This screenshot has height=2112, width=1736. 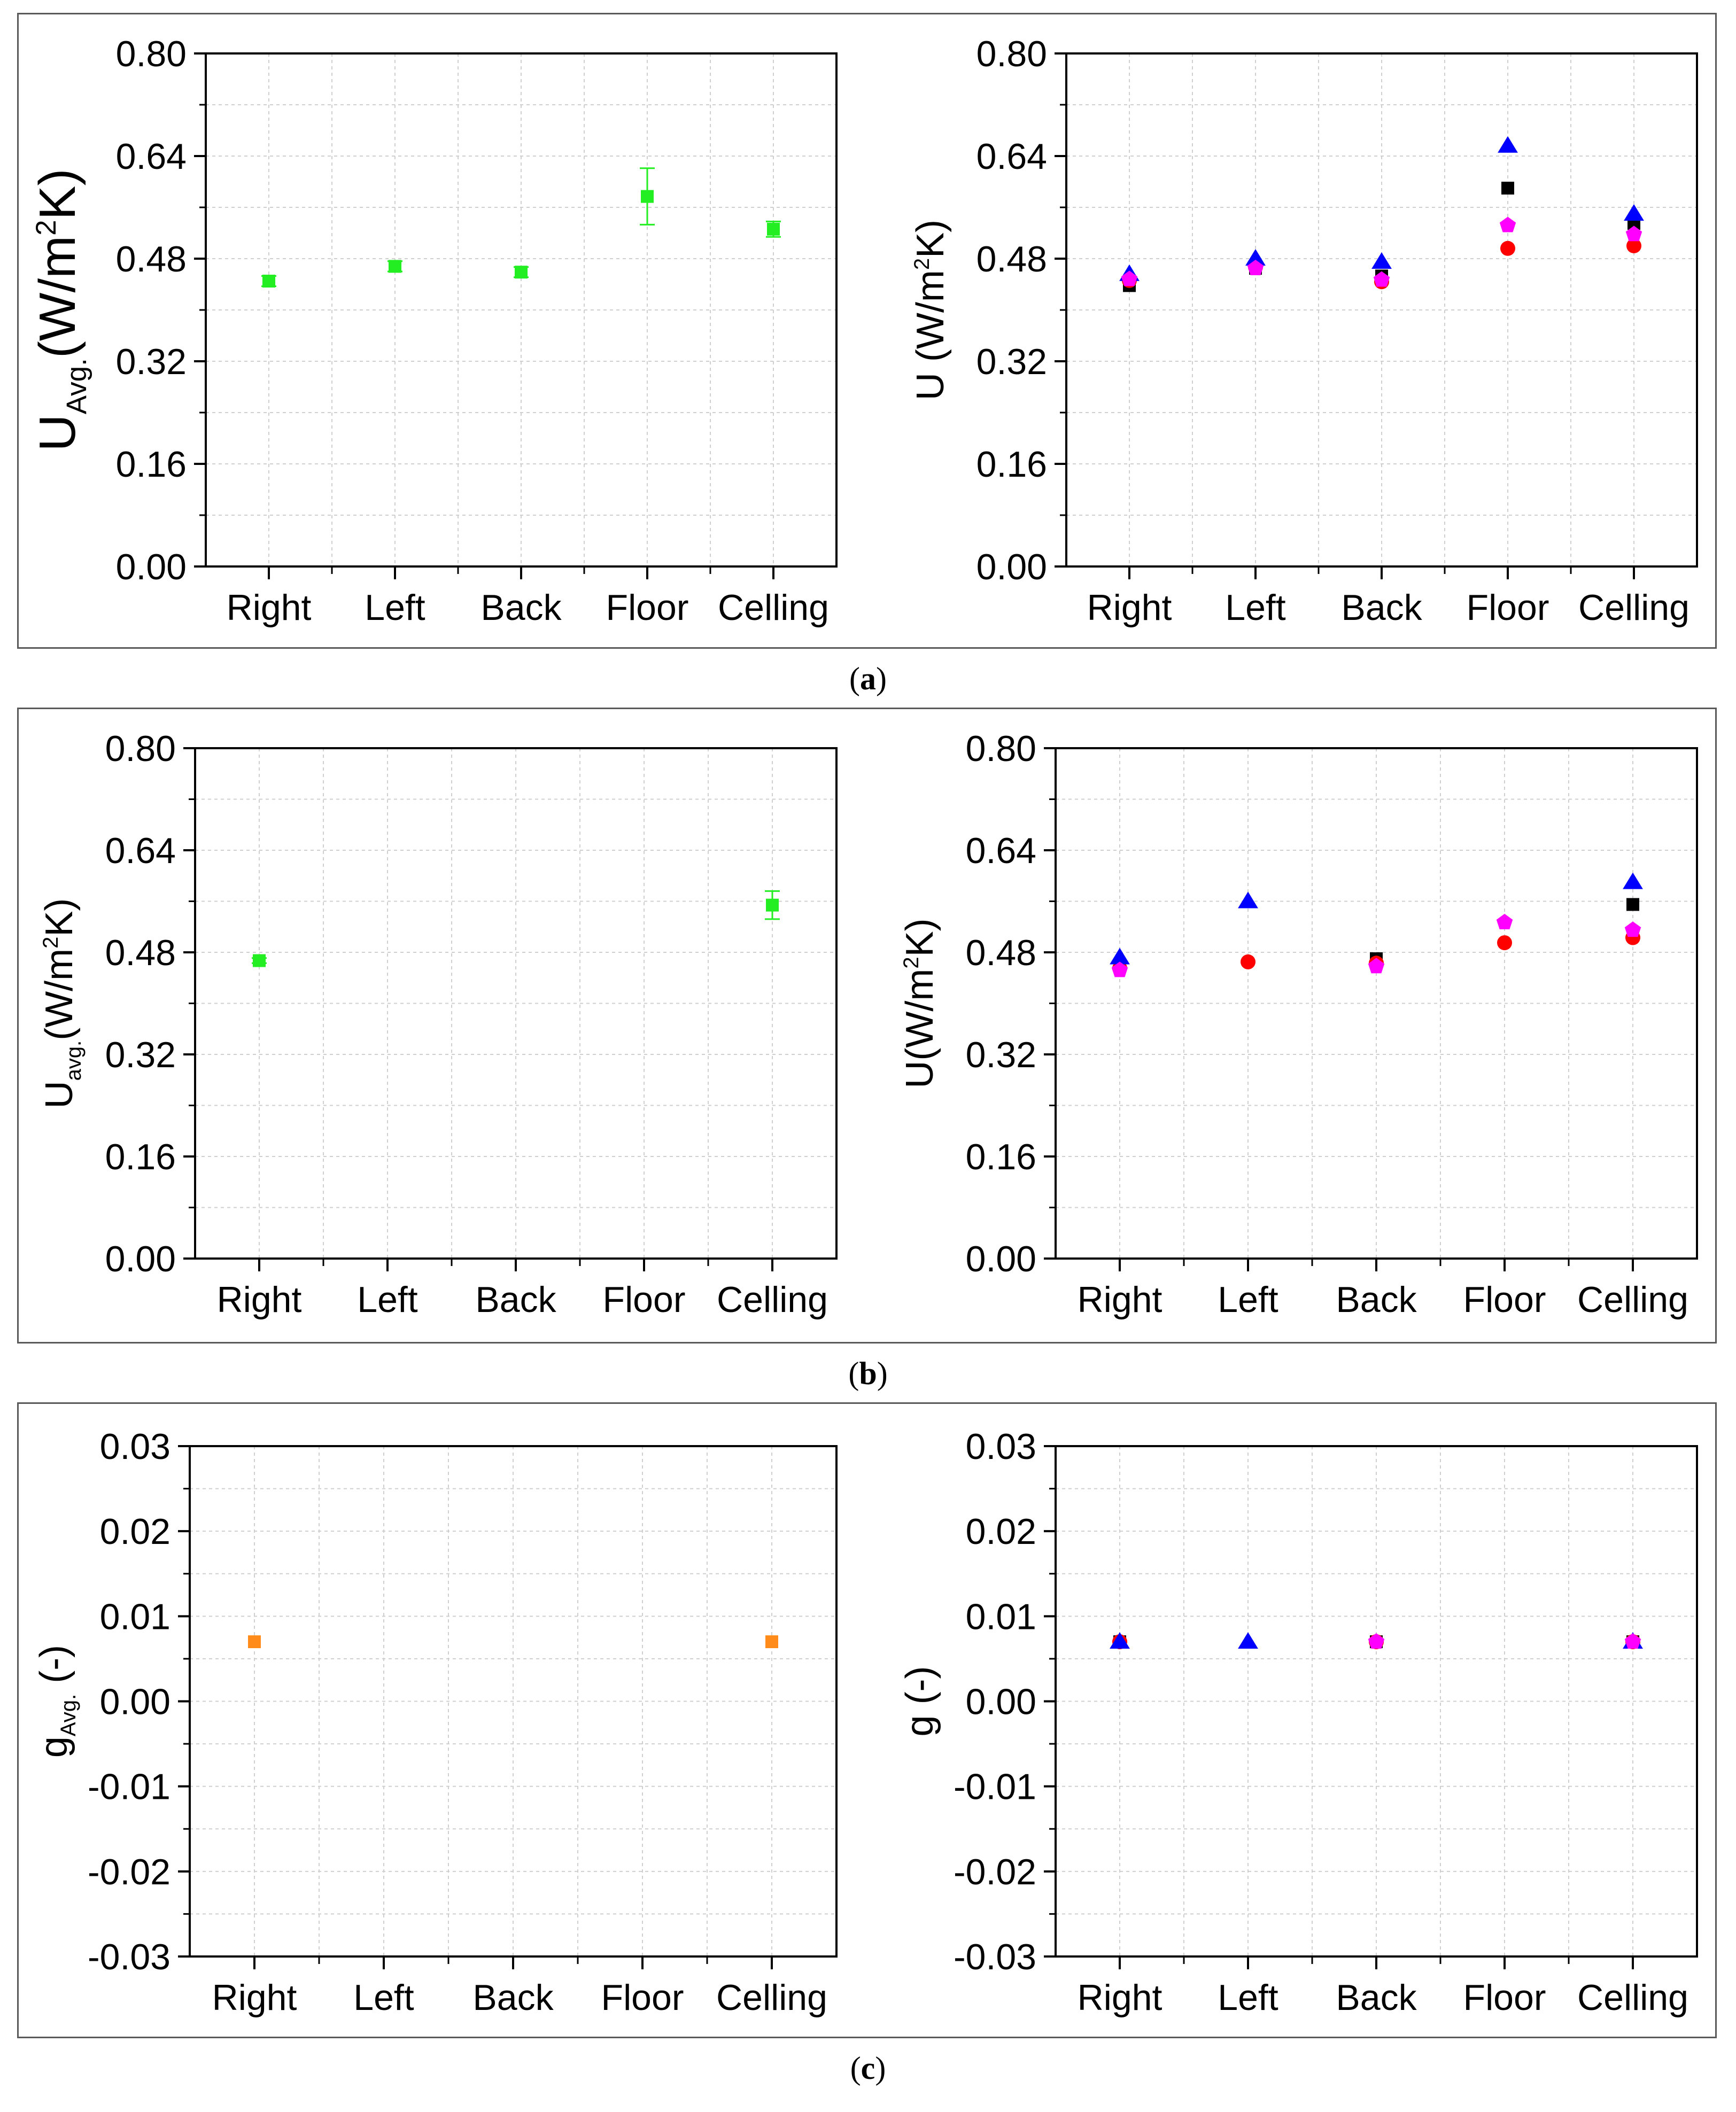 I want to click on y-tick-label: -0.01, so click(x=129, y=1787).